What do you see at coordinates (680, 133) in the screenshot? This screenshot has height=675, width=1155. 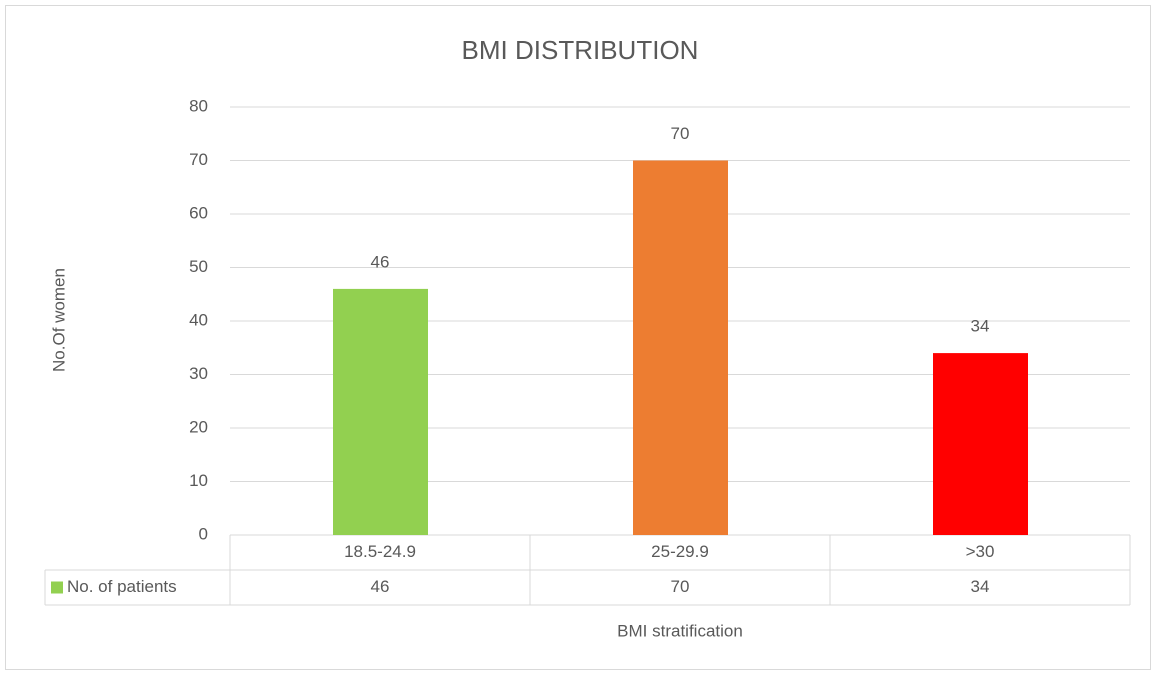 I see `data-label: 70` at bounding box center [680, 133].